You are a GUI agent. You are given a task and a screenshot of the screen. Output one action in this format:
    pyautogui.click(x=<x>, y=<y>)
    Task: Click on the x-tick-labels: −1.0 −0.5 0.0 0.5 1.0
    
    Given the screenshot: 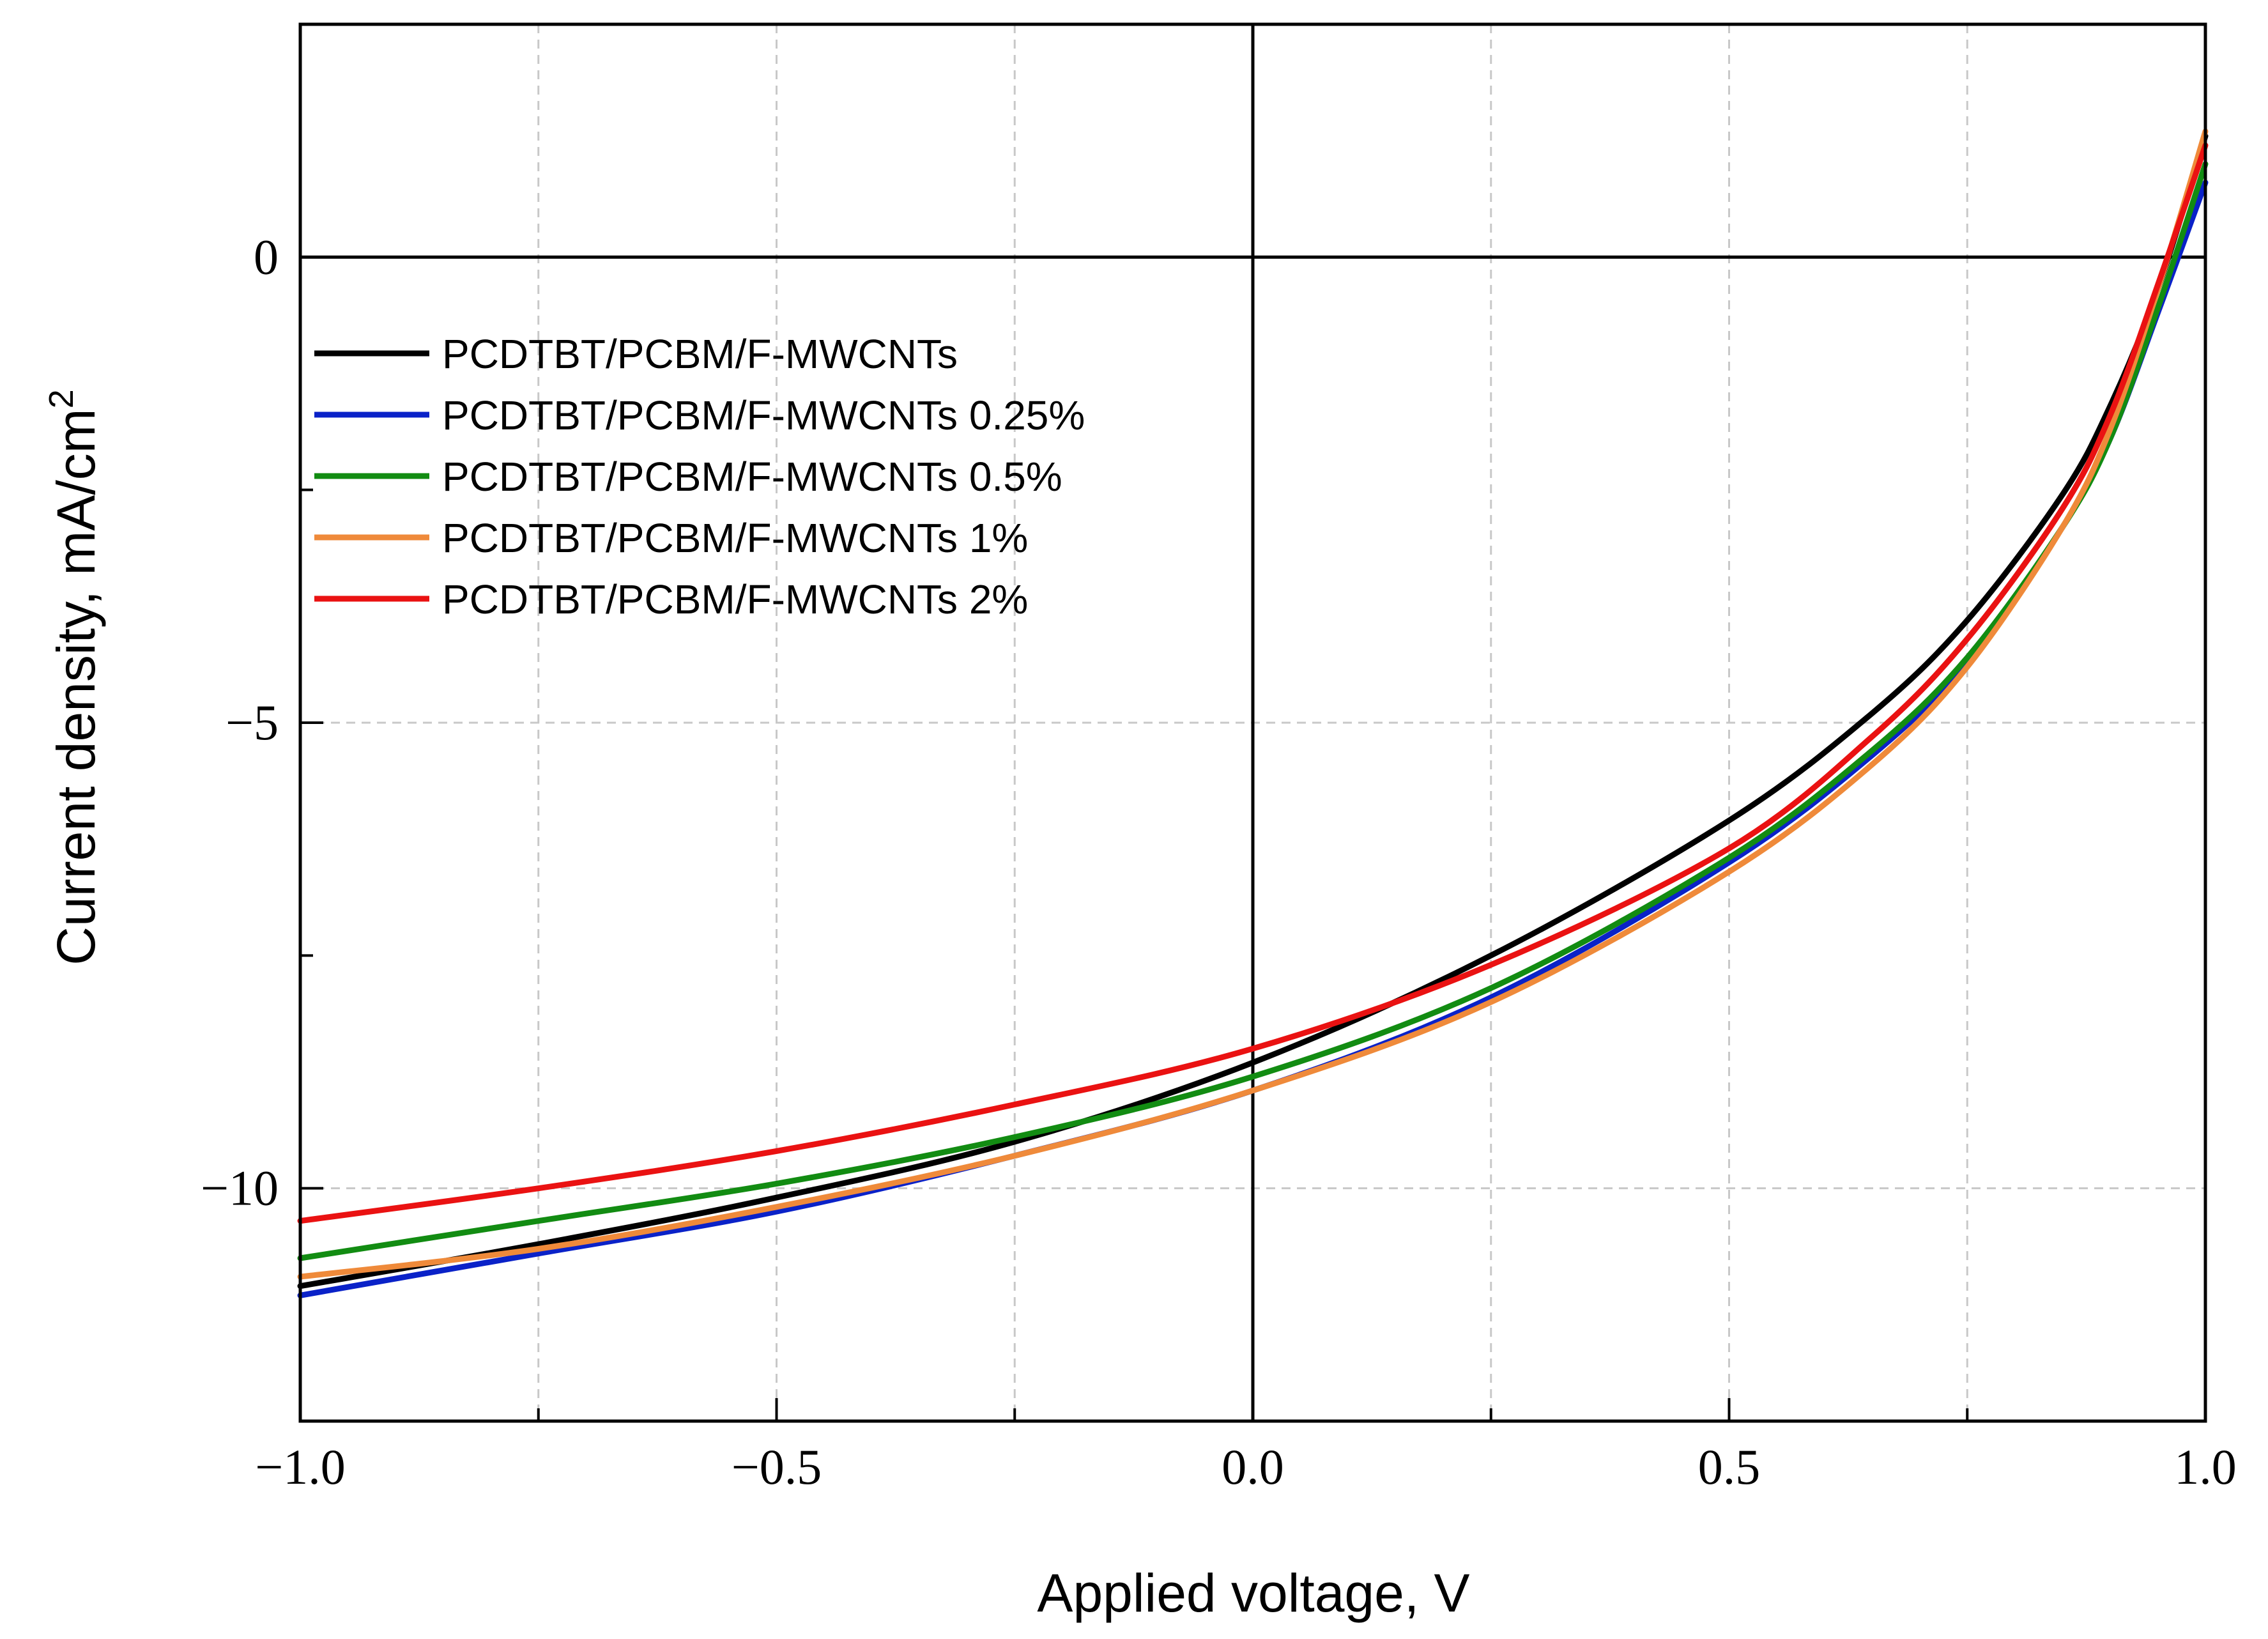 What is the action you would take?
    pyautogui.click(x=1246, y=1467)
    